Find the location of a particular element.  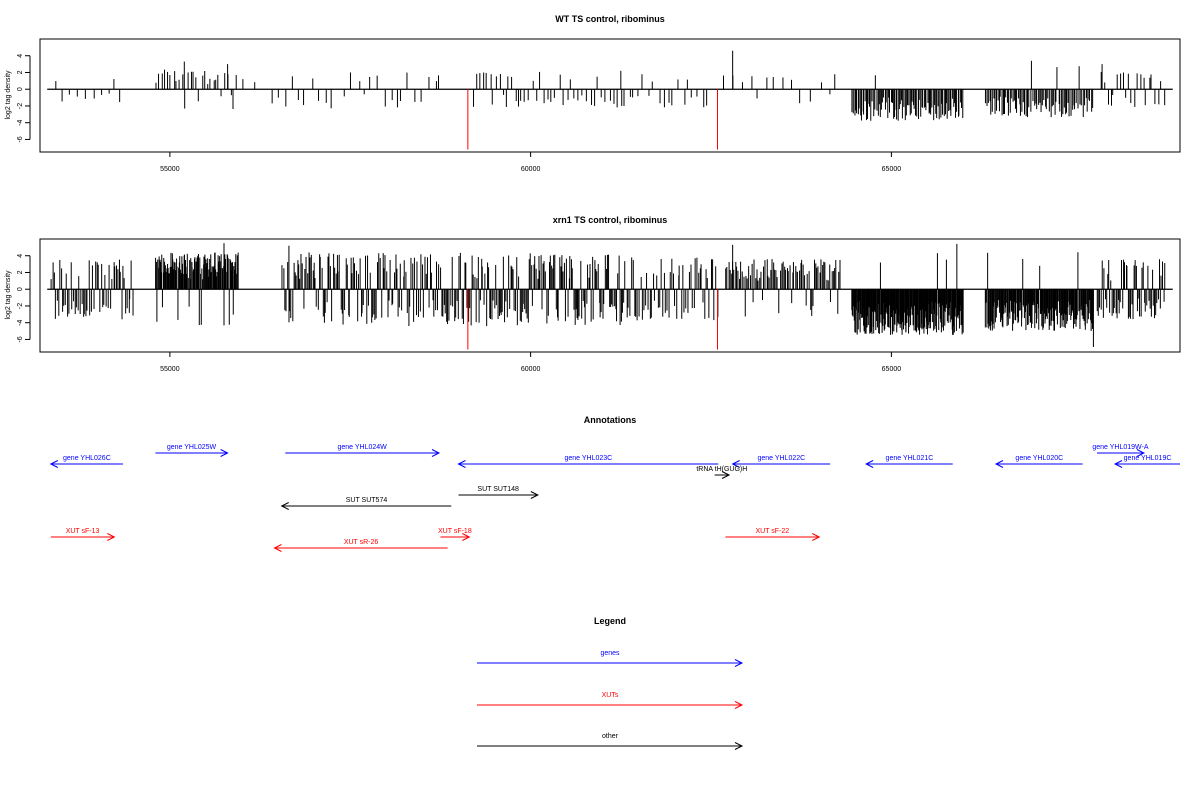

xrn1-x-tick-label: 55000 is located at coordinates (170, 369).